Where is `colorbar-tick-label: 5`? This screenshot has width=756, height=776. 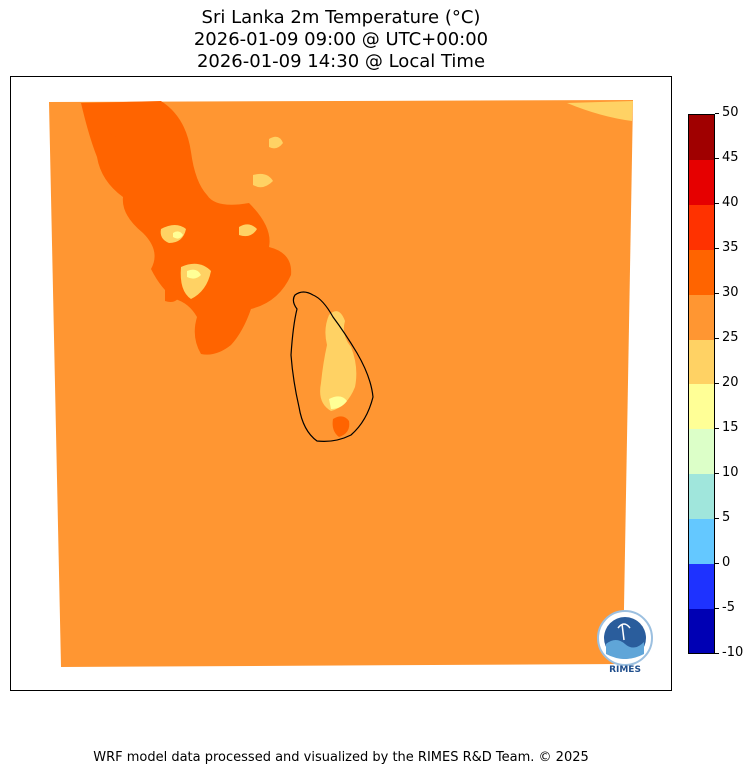
colorbar-tick-label: 5 is located at coordinates (726, 517).